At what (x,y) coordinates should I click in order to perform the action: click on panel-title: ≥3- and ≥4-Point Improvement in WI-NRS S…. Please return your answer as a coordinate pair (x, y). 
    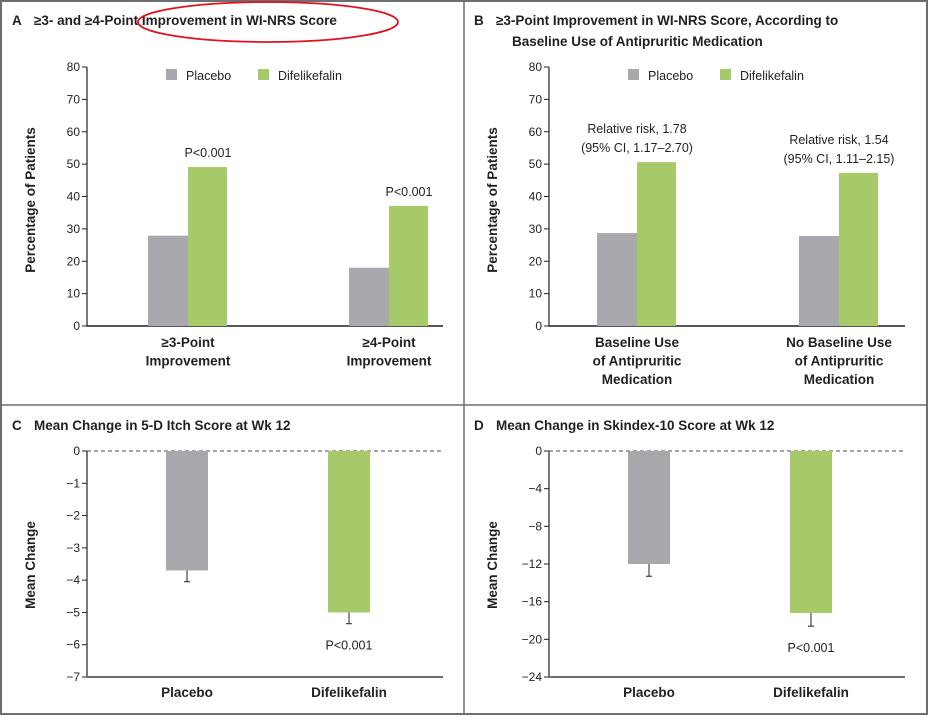
    Looking at the image, I should click on (185, 20).